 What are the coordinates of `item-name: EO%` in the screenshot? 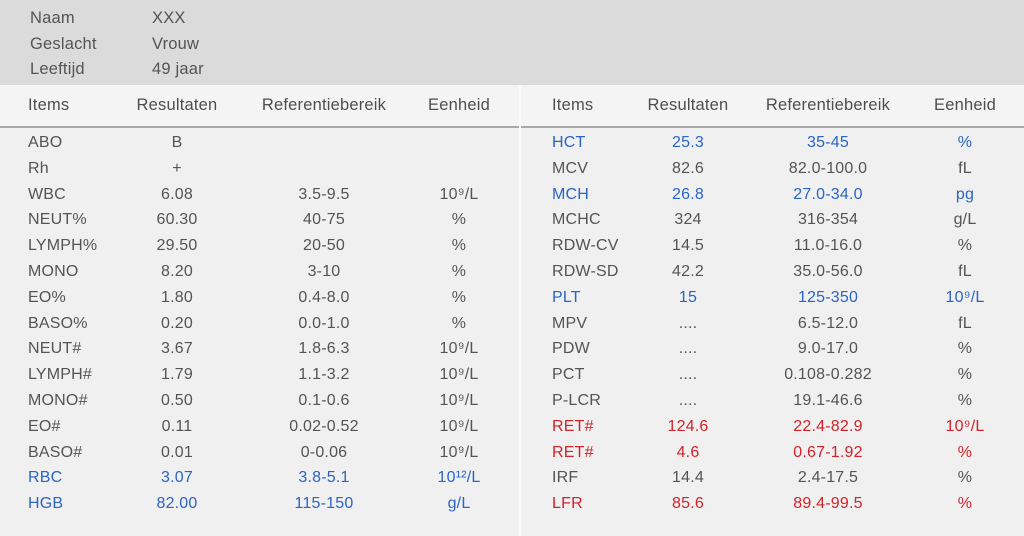 It's located at (47, 297).